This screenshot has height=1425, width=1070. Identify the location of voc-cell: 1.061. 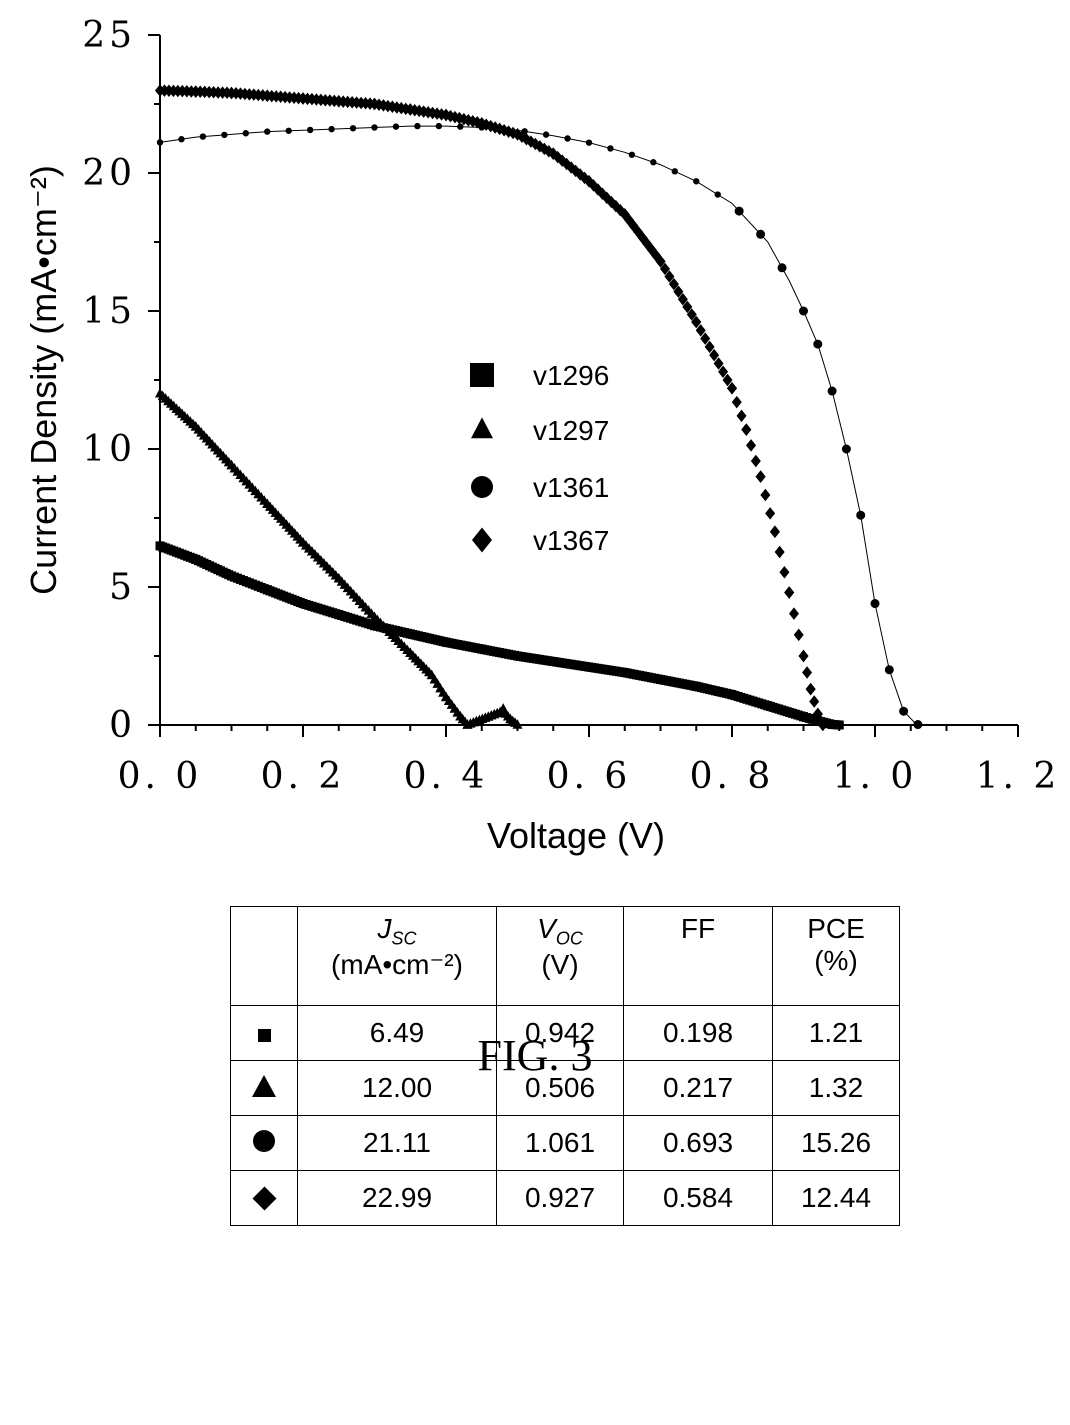
(560, 1143).